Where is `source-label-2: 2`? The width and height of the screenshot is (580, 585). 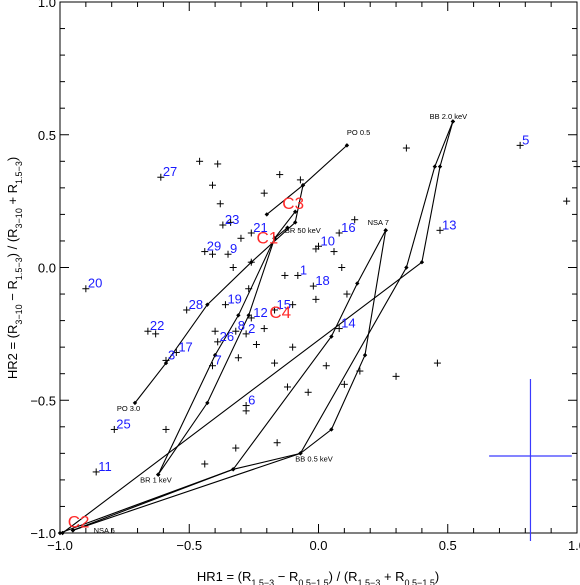 source-label-2: 2 is located at coordinates (251, 328).